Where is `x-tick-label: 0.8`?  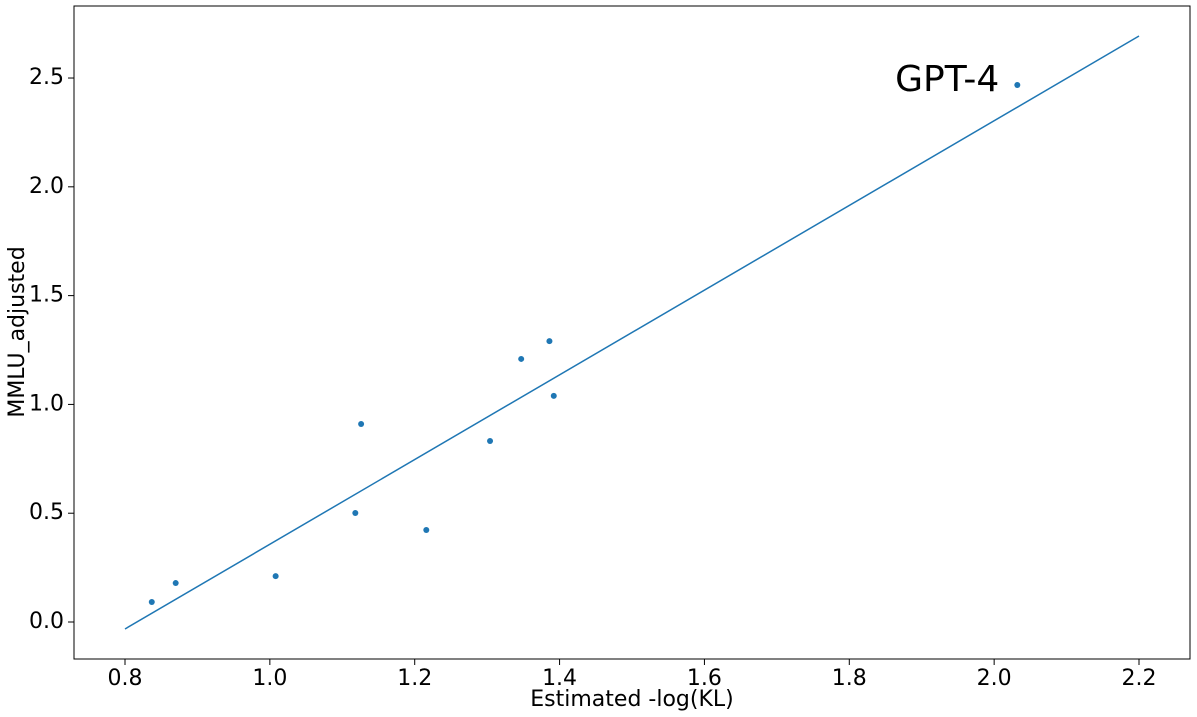
x-tick-label: 0.8 is located at coordinates (124, 678).